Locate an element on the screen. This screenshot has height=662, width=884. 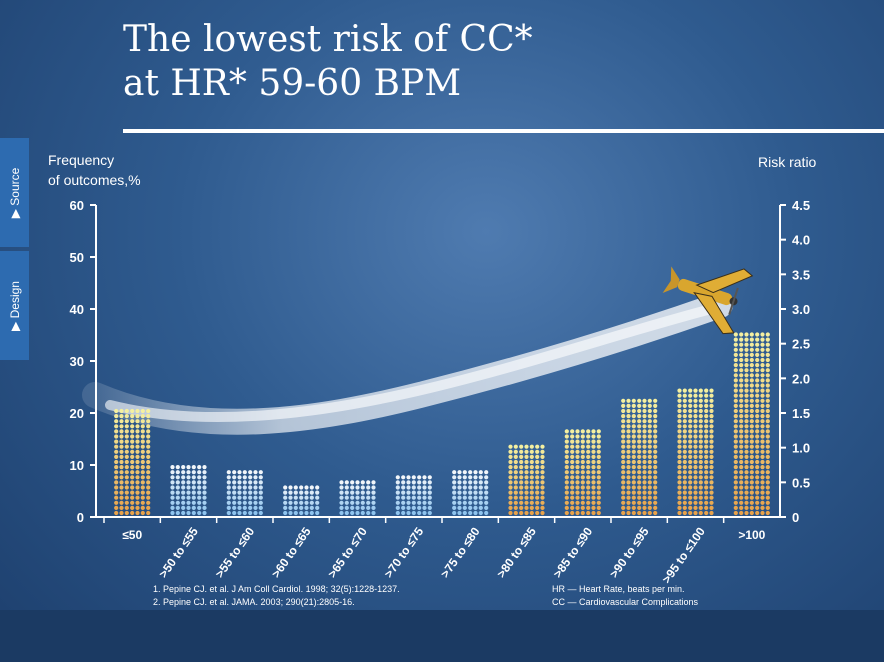
y-right-tick-label: 0.5 is located at coordinates (801, 482).